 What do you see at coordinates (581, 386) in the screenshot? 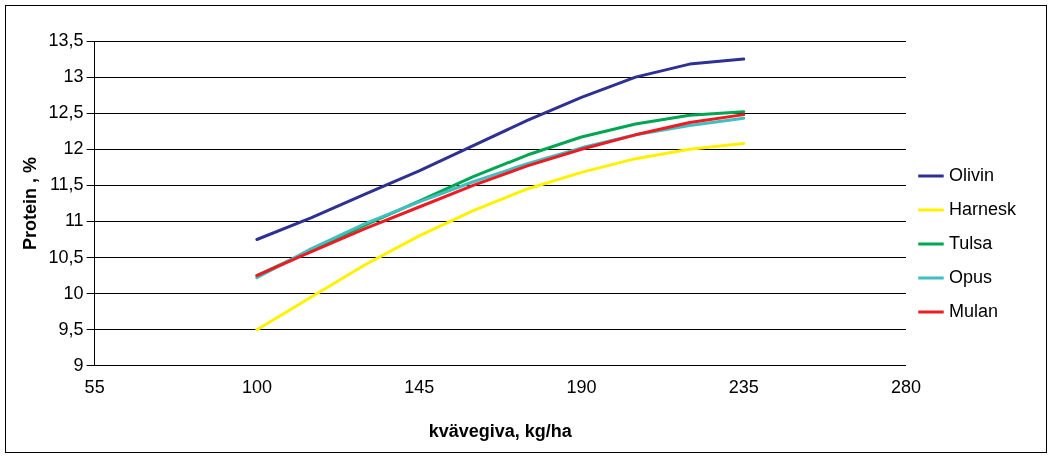
I see `x-tick-label: 190` at bounding box center [581, 386].